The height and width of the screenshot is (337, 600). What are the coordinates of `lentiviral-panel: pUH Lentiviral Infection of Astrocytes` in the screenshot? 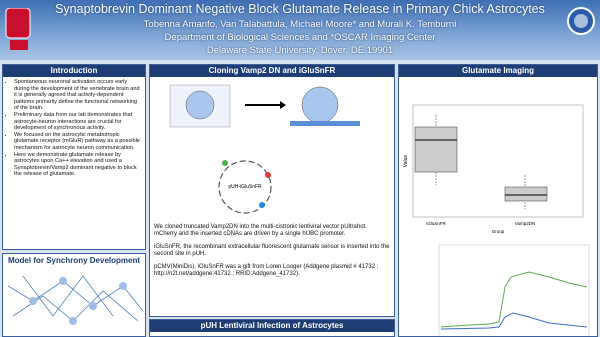 It's located at (272, 328).